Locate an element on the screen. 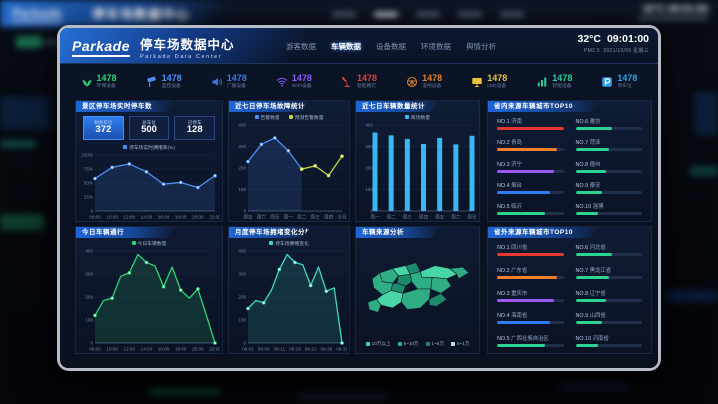 The height and width of the screenshot is (404, 718). svg-text: 周六 is located at coordinates (456, 217).